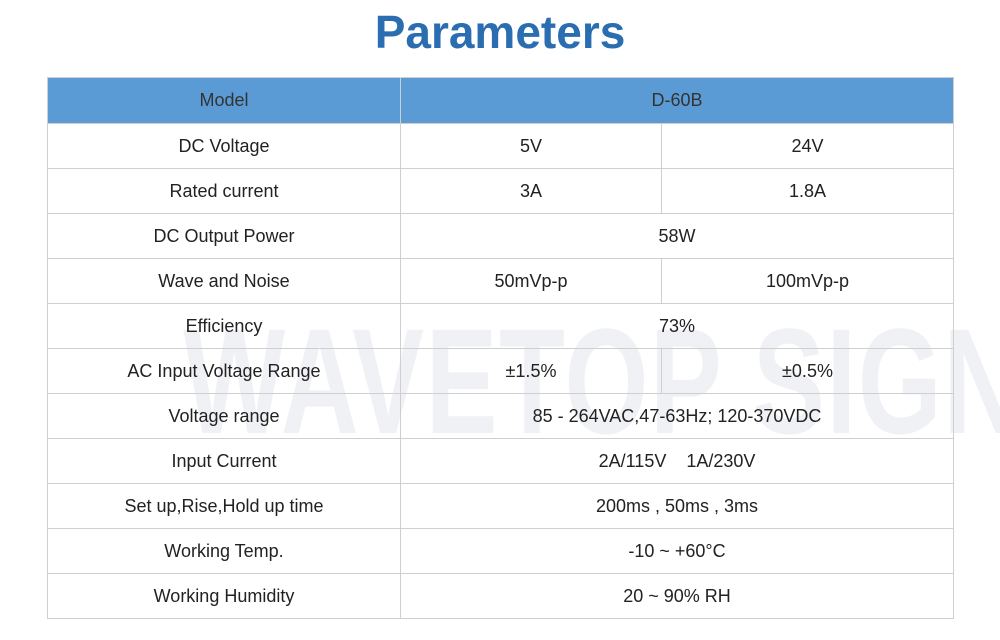 This screenshot has height=640, width=1000. I want to click on row-label: AC Input Voltage Range, so click(224, 371).